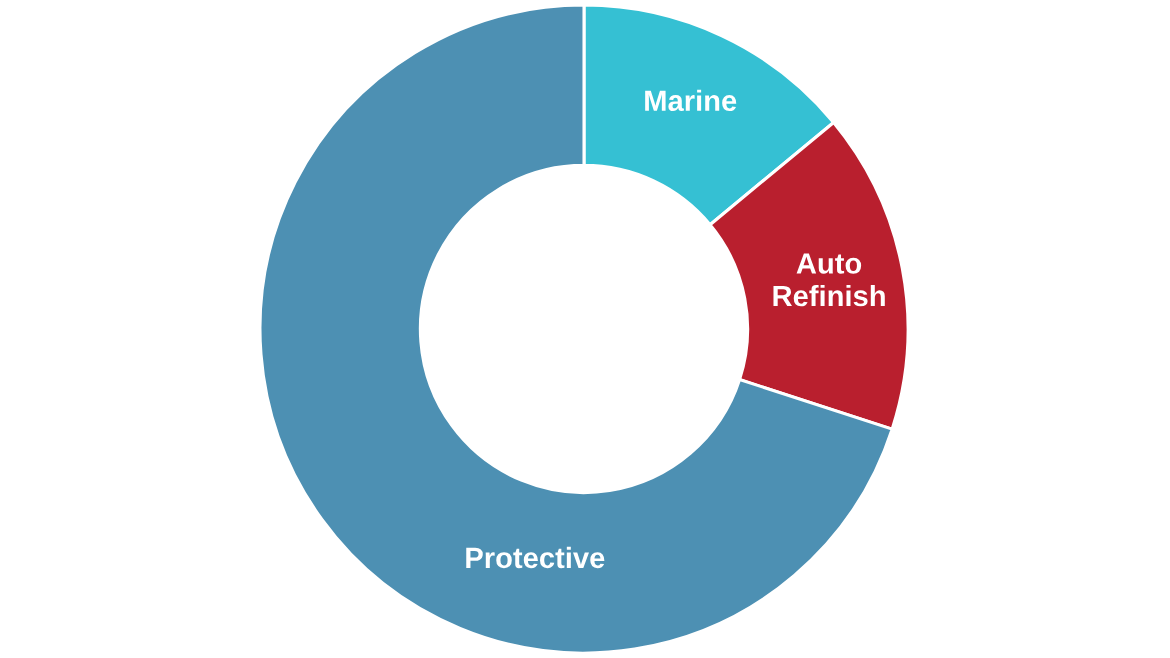  Describe the element at coordinates (829, 280) in the screenshot. I see `slice-label: Auto Refinish` at that location.